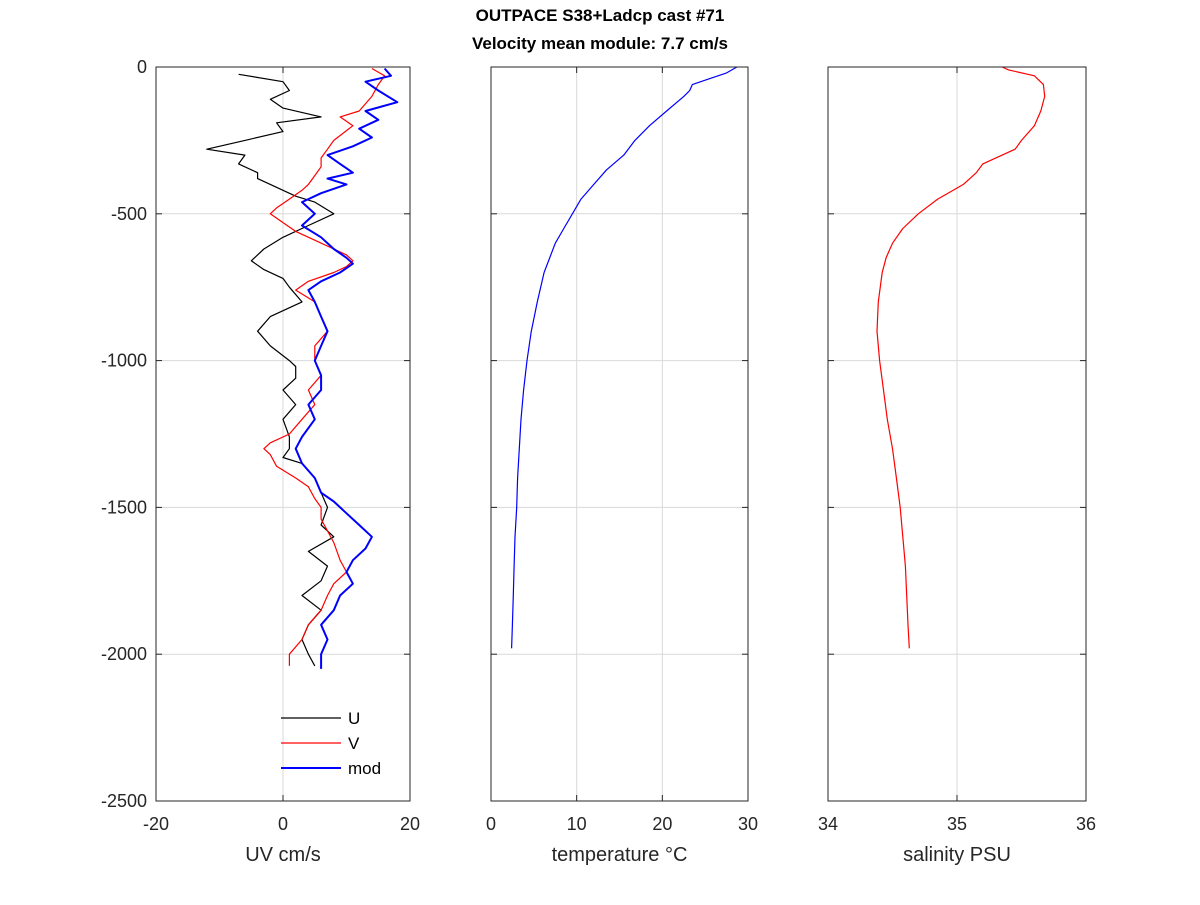 Image resolution: width=1200 pixels, height=905 pixels. I want to click on series-line-u, so click(270, 370).